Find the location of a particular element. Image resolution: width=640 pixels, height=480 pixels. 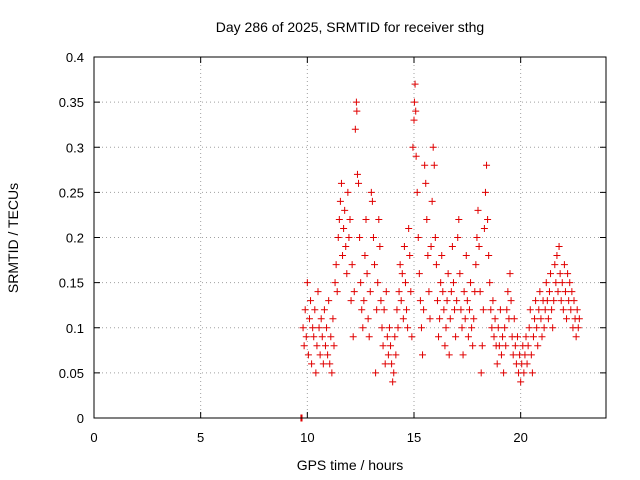

y-tick-label: 0.1 is located at coordinates (75, 328).